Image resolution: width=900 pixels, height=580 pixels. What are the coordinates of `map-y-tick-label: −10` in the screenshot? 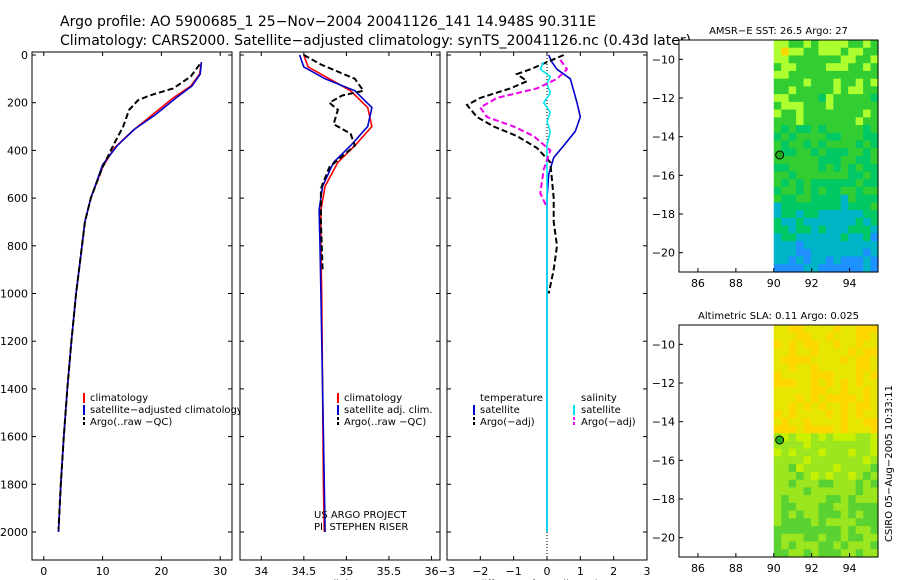 It's located at (663, 59).